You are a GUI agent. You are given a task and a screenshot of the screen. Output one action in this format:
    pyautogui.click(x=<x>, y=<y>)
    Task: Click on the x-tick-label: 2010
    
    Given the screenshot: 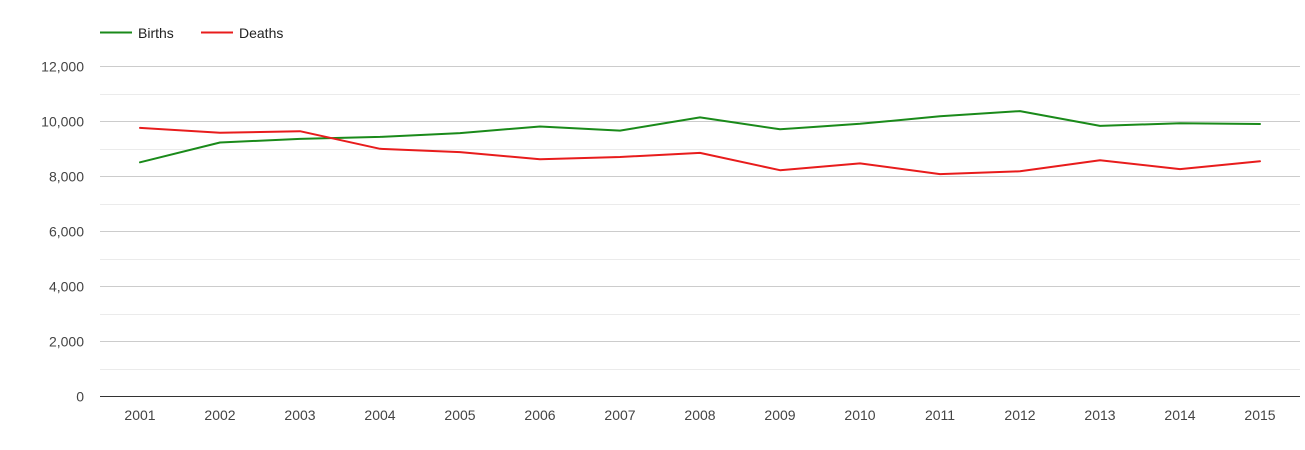 What is the action you would take?
    pyautogui.click(x=859, y=415)
    